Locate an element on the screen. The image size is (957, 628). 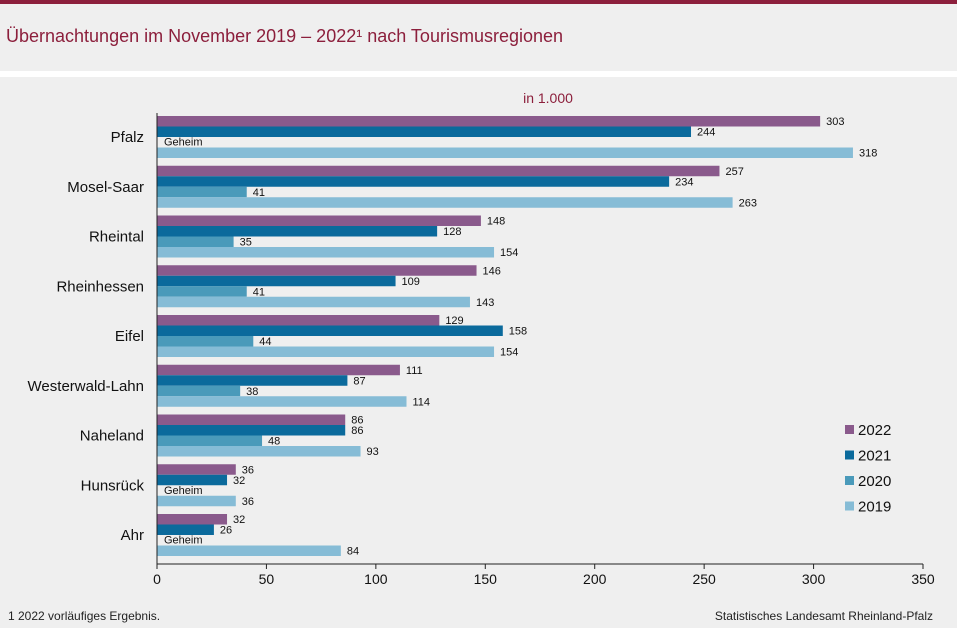
data-label: 114 is located at coordinates (421, 402).